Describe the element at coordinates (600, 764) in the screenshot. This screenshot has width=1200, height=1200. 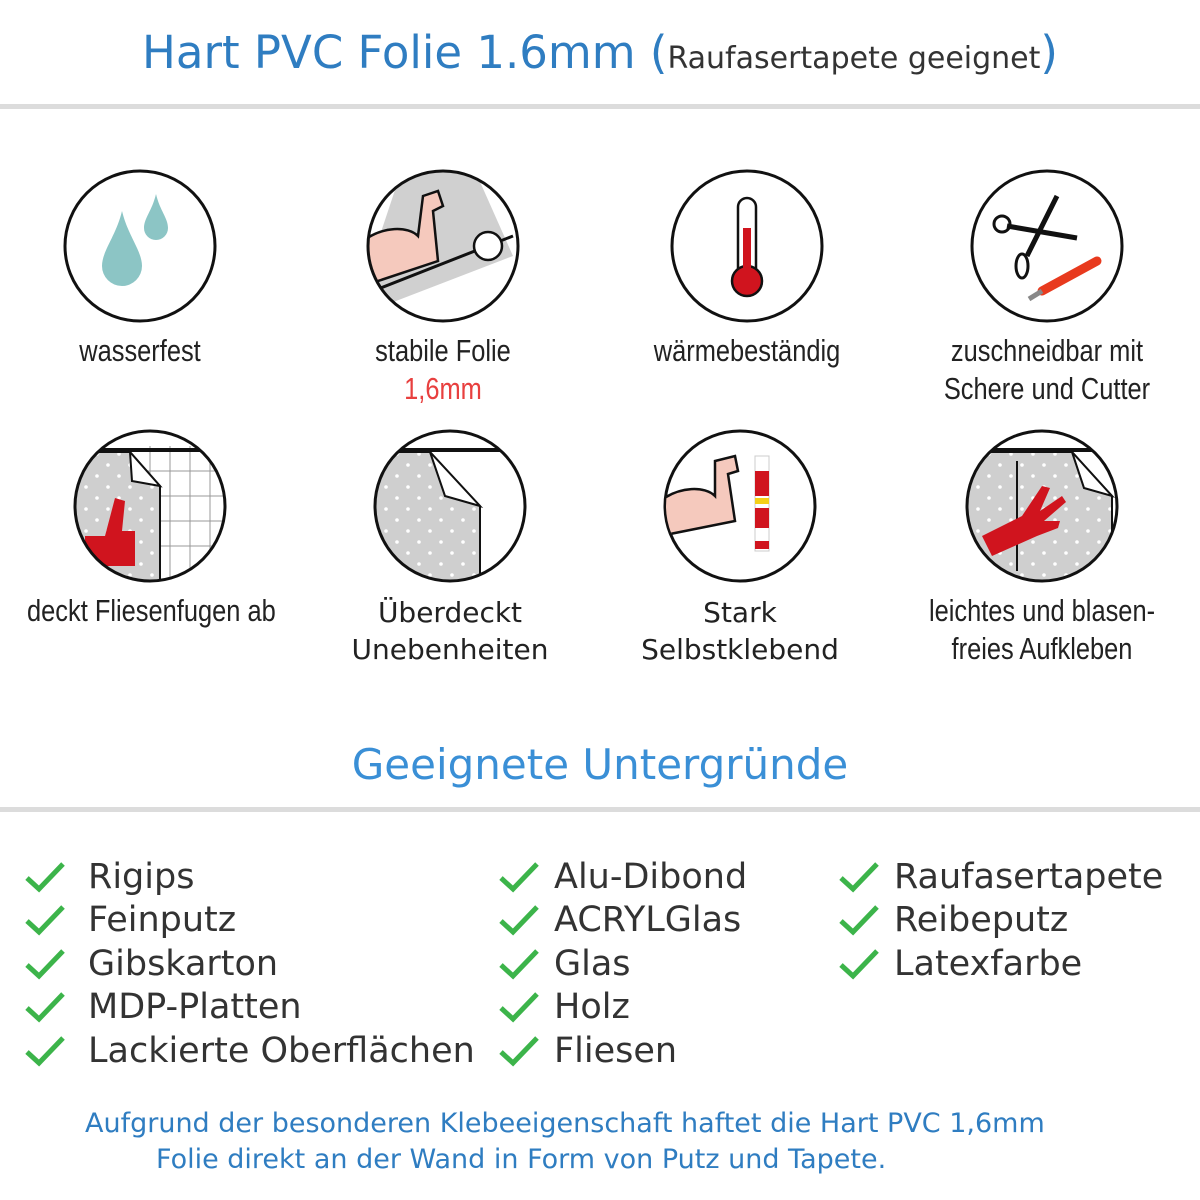
I see `section-title: Geeignete Untergründe` at that location.